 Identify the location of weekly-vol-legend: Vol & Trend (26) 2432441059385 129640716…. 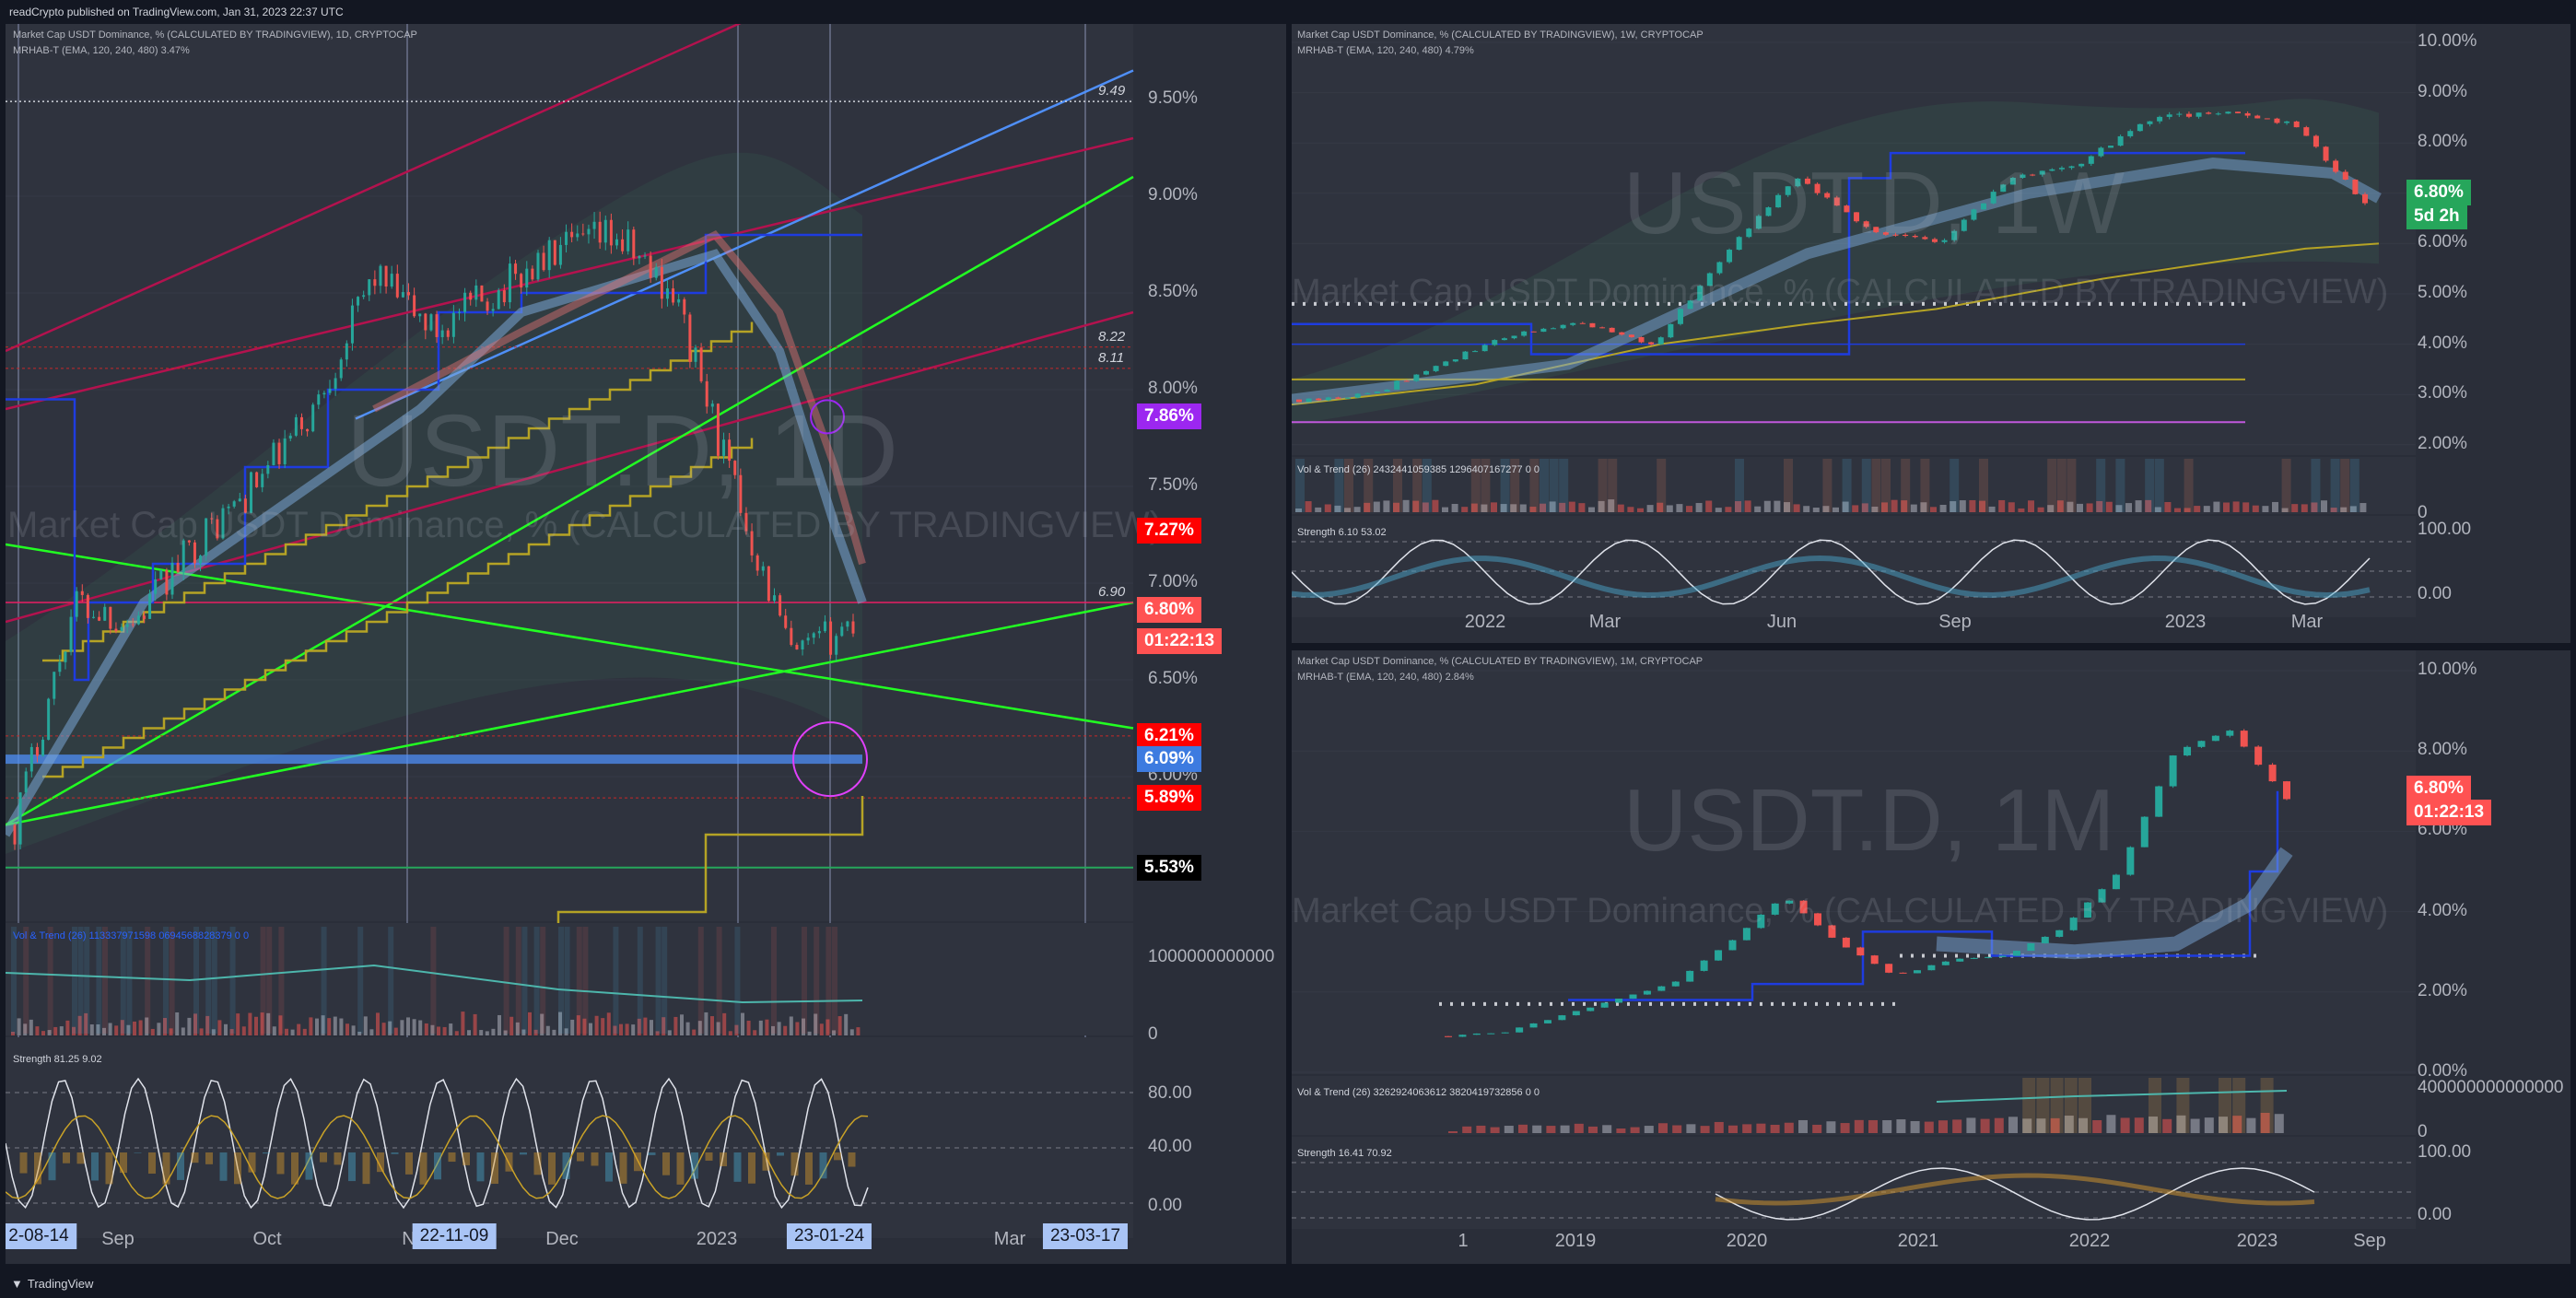
(1418, 469).